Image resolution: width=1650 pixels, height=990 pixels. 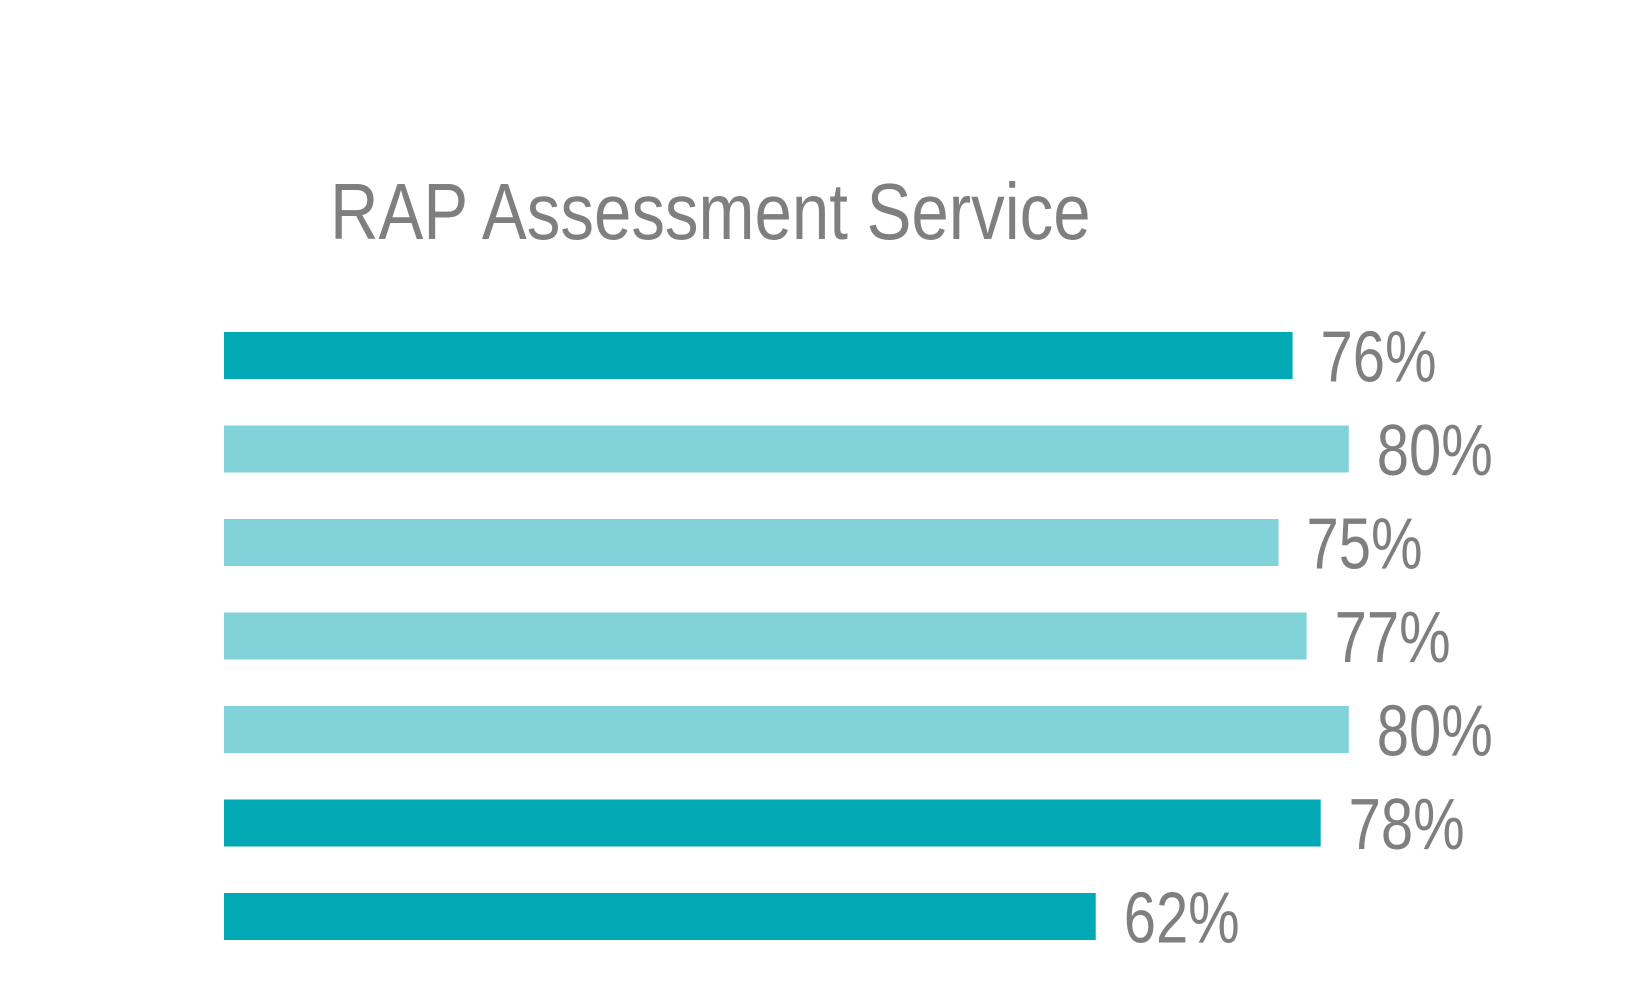 What do you see at coordinates (710, 211) in the screenshot?
I see `chart-title: RAP Assessment Service` at bounding box center [710, 211].